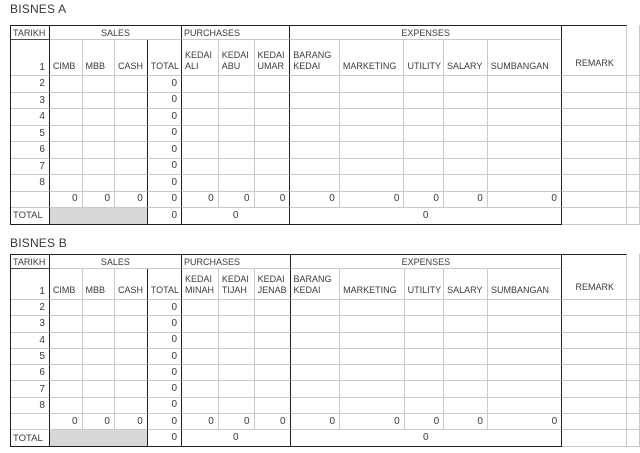  I want to click on cell-sum-4: 0, so click(200, 422).